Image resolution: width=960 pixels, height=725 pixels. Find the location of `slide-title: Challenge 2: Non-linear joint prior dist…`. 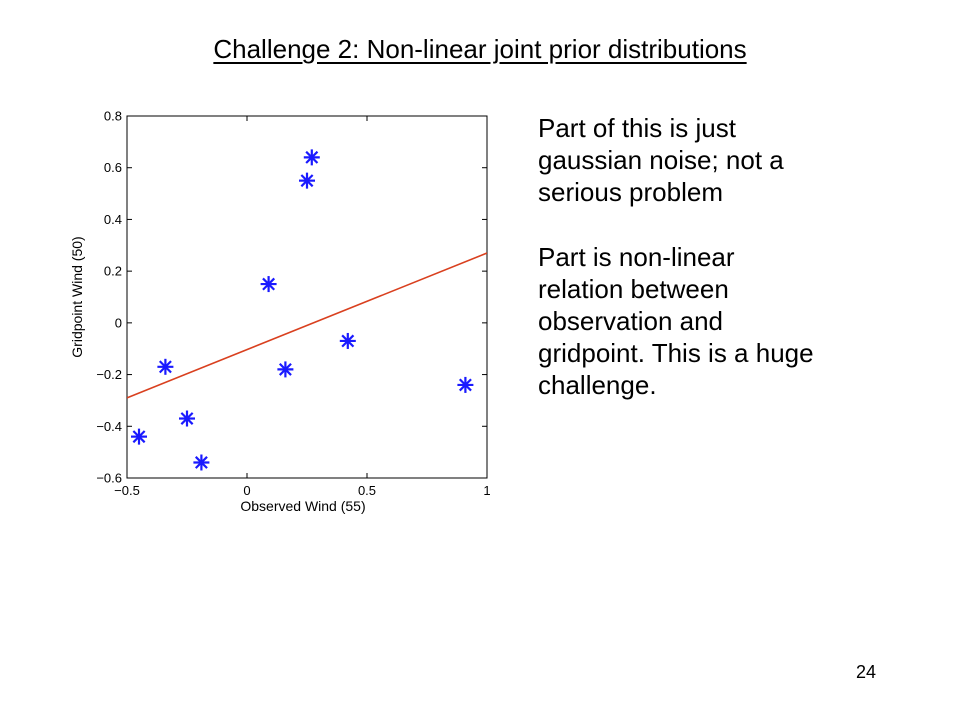

slide-title: Challenge 2: Non-linear joint prior dist… is located at coordinates (480, 49).